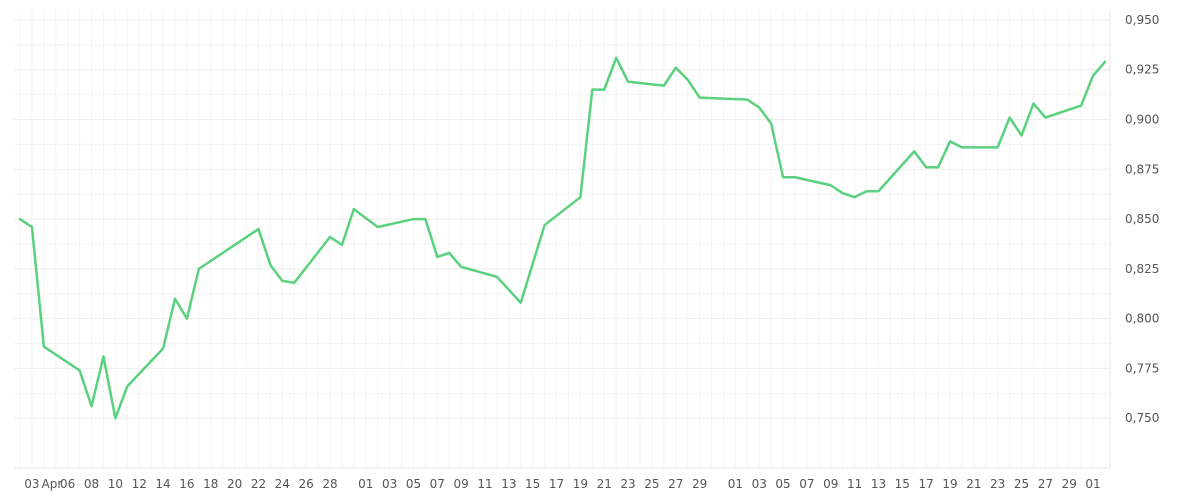  I want to click on x-tick-label: 20, so click(234, 484).